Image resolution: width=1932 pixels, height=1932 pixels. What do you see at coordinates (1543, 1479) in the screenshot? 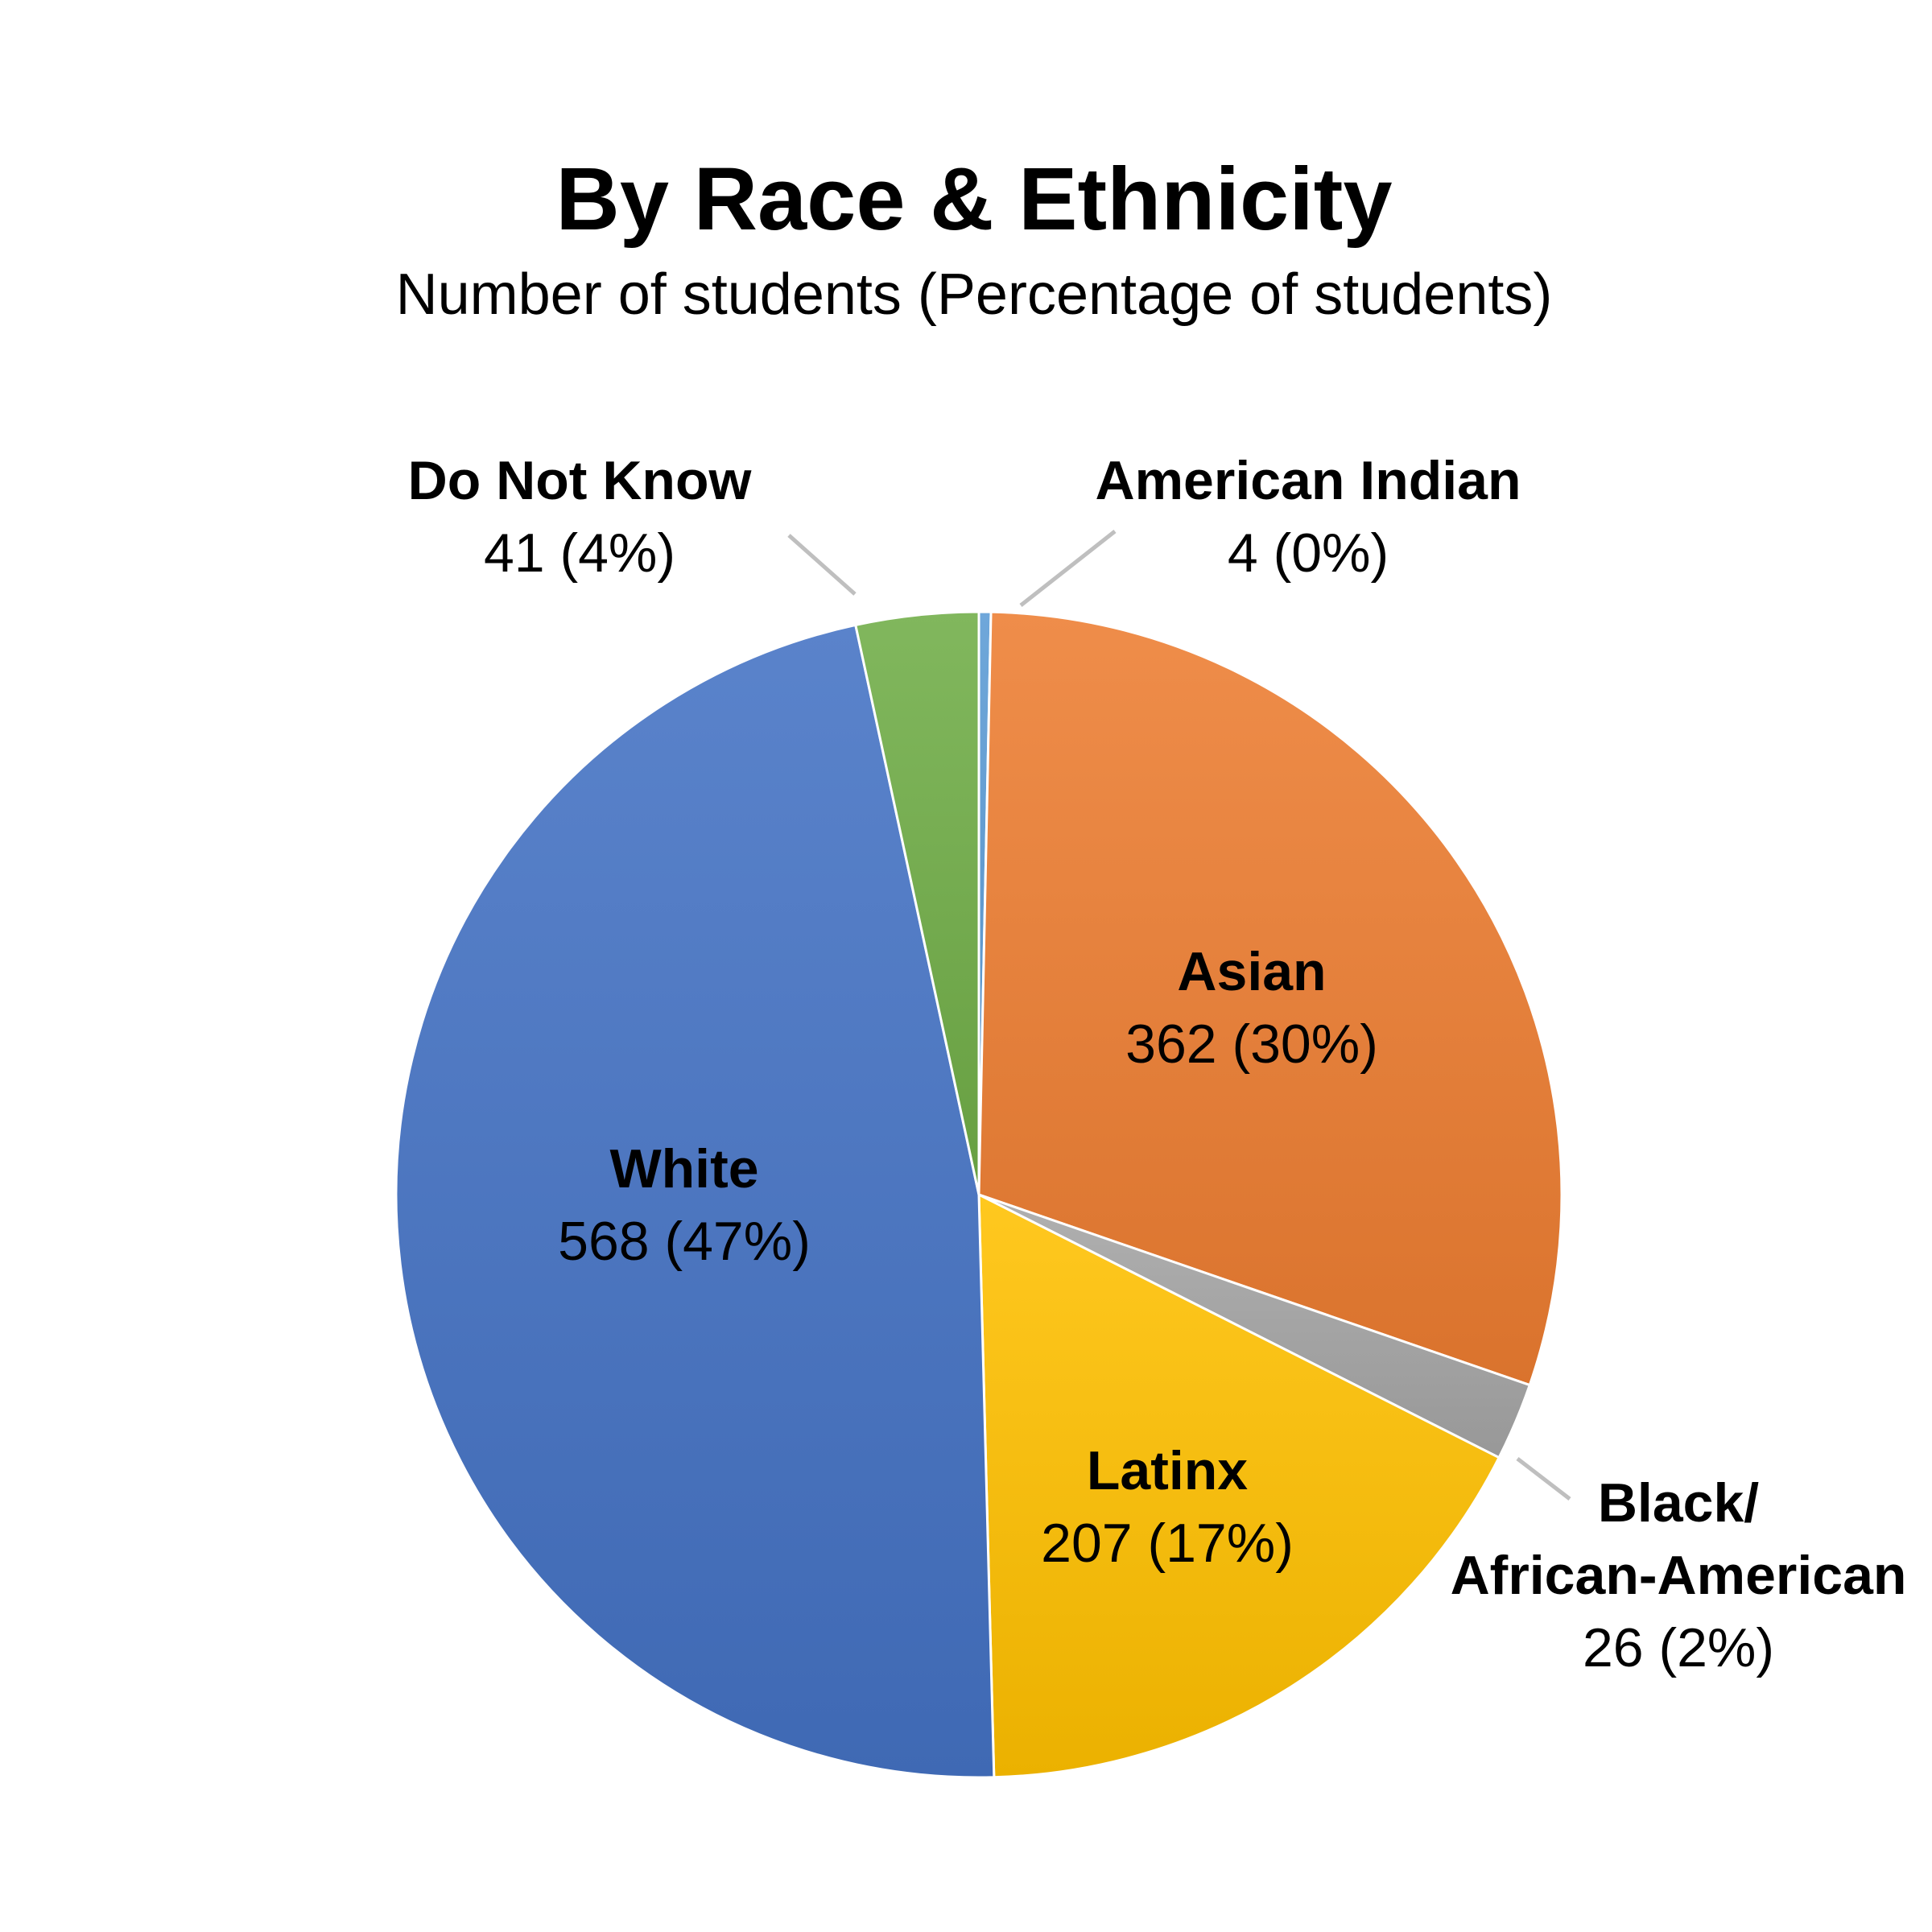
I see `leader-line-black-african-american` at bounding box center [1543, 1479].